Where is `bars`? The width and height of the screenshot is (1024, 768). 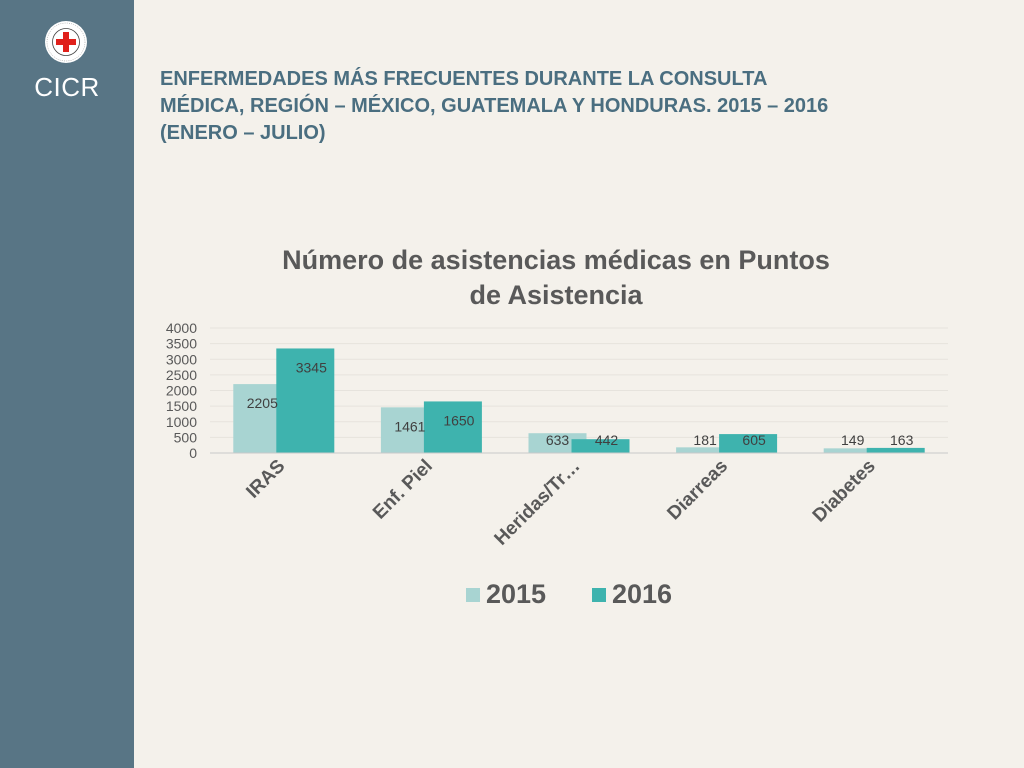 bars is located at coordinates (579, 400).